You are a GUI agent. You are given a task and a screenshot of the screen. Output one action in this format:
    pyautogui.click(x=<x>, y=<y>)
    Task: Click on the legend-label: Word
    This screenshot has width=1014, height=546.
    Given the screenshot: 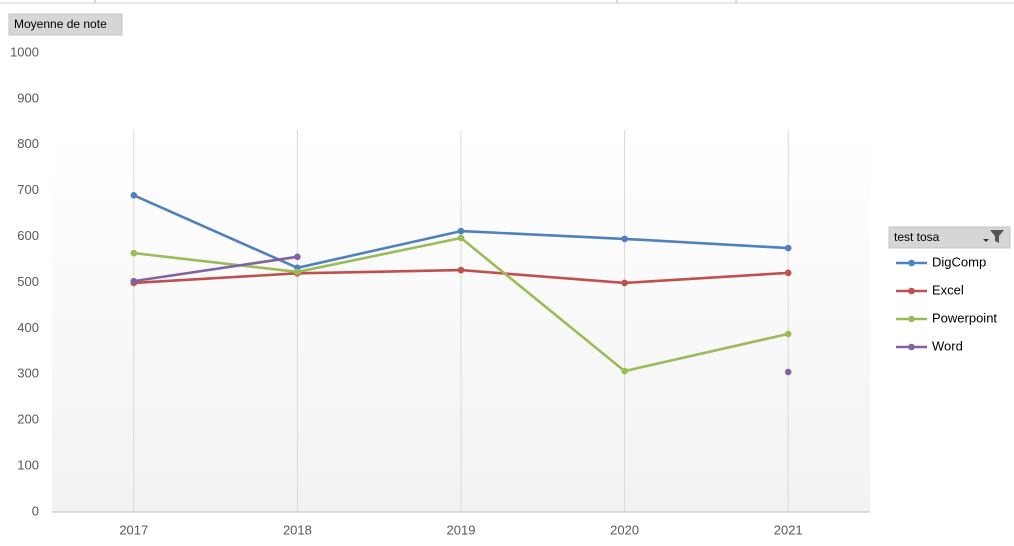 What is the action you would take?
    pyautogui.click(x=947, y=345)
    